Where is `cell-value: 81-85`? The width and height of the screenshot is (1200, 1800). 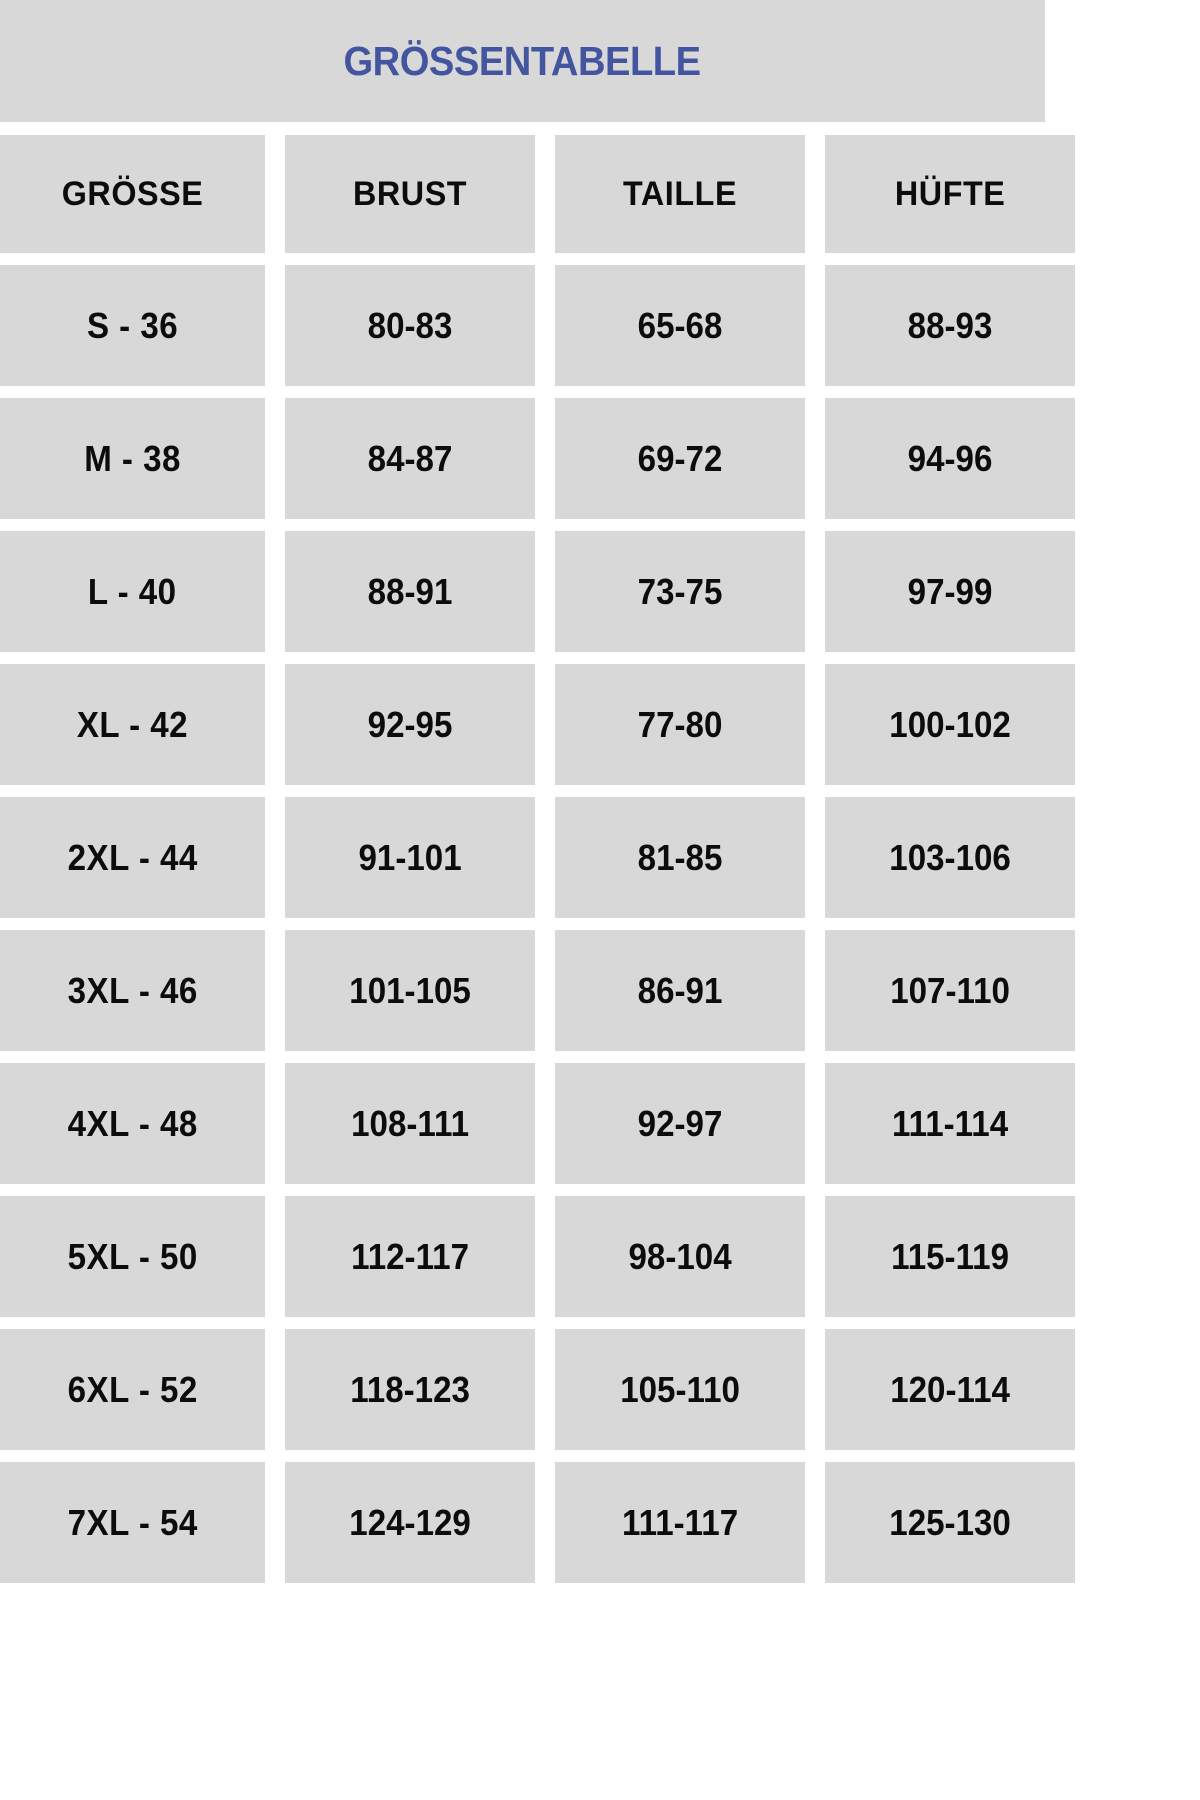
cell-value: 81-85 is located at coordinates (680, 857).